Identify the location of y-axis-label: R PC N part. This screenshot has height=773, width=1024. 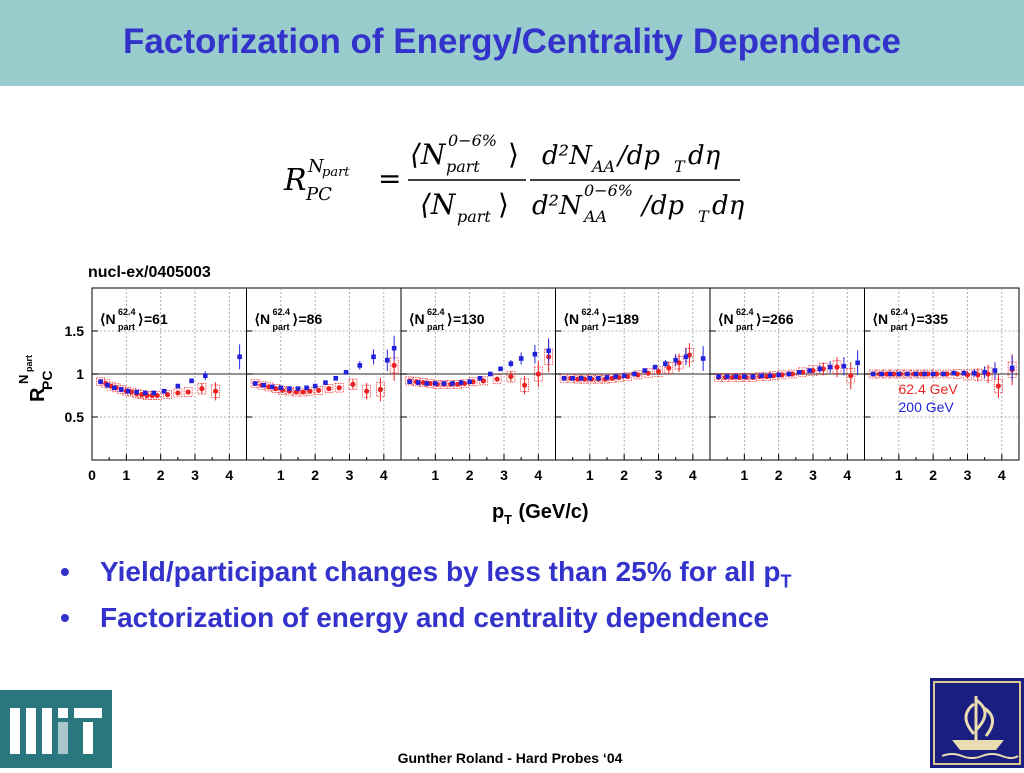
(35, 378).